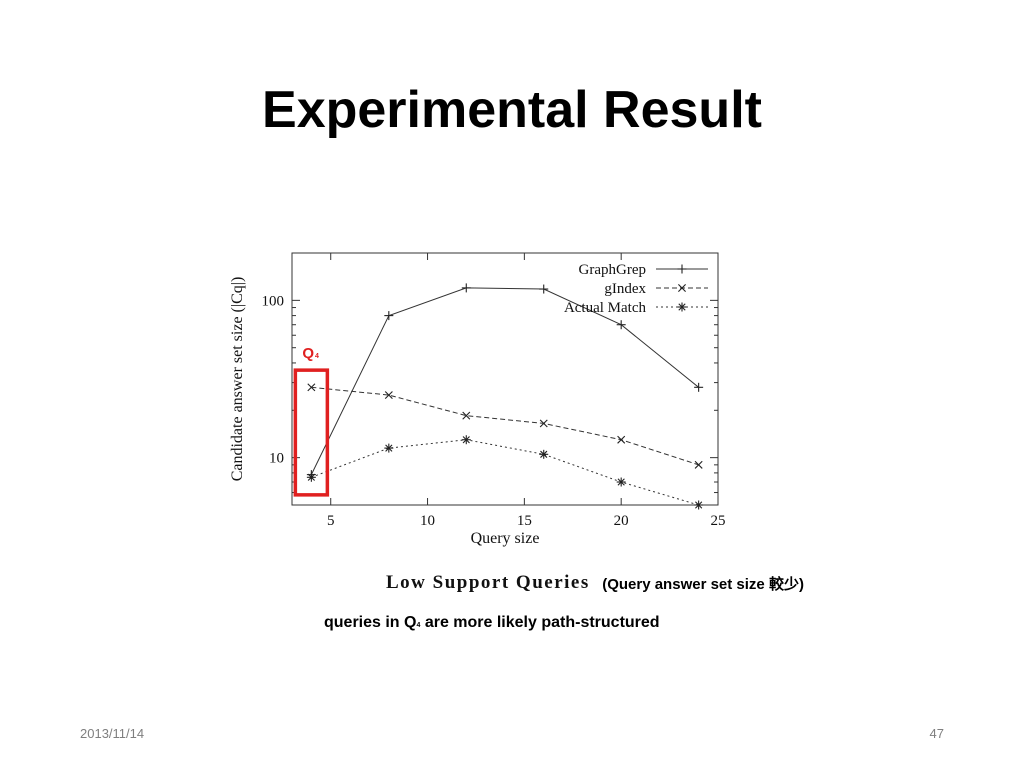 This screenshot has height=768, width=1024. Describe the element at coordinates (488, 582) in the screenshot. I see `chart-caption: Low Support Queries` at that location.